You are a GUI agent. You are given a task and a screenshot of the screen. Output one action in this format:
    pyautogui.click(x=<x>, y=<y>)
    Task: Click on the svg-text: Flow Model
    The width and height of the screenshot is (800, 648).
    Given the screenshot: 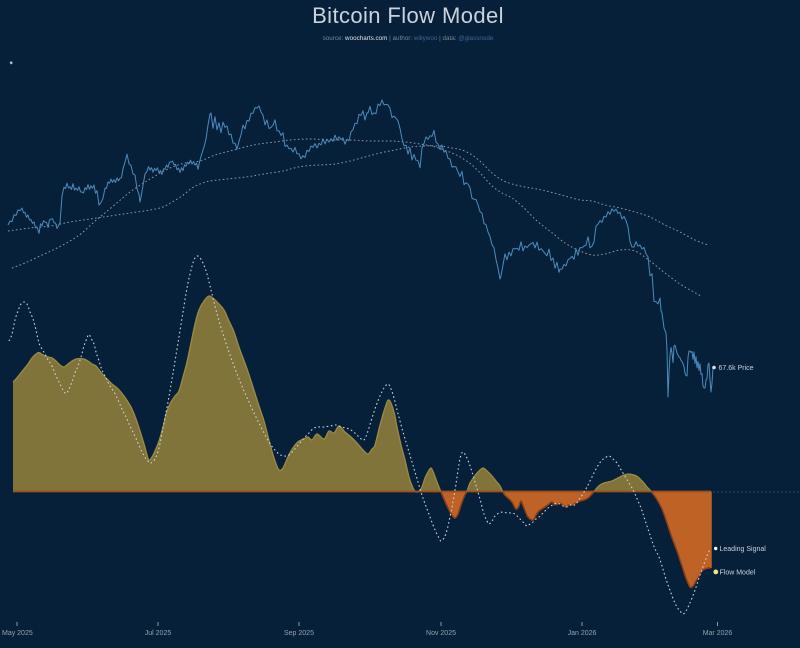 What is the action you would take?
    pyautogui.click(x=738, y=573)
    